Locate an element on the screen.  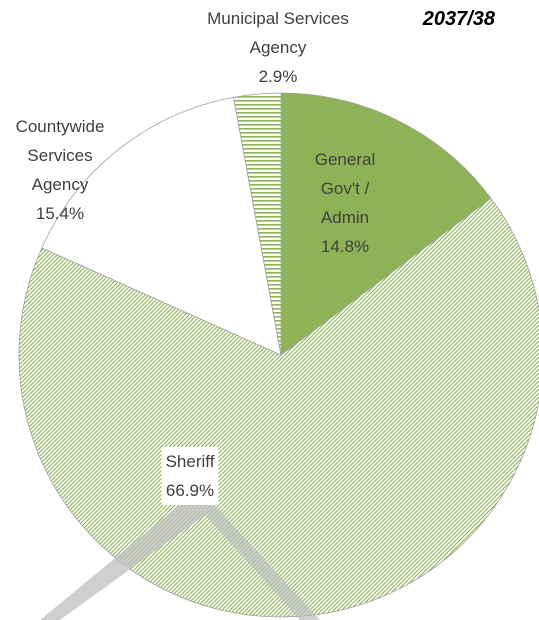
category-label: General Gov't / Admin is located at coordinates (345, 188).